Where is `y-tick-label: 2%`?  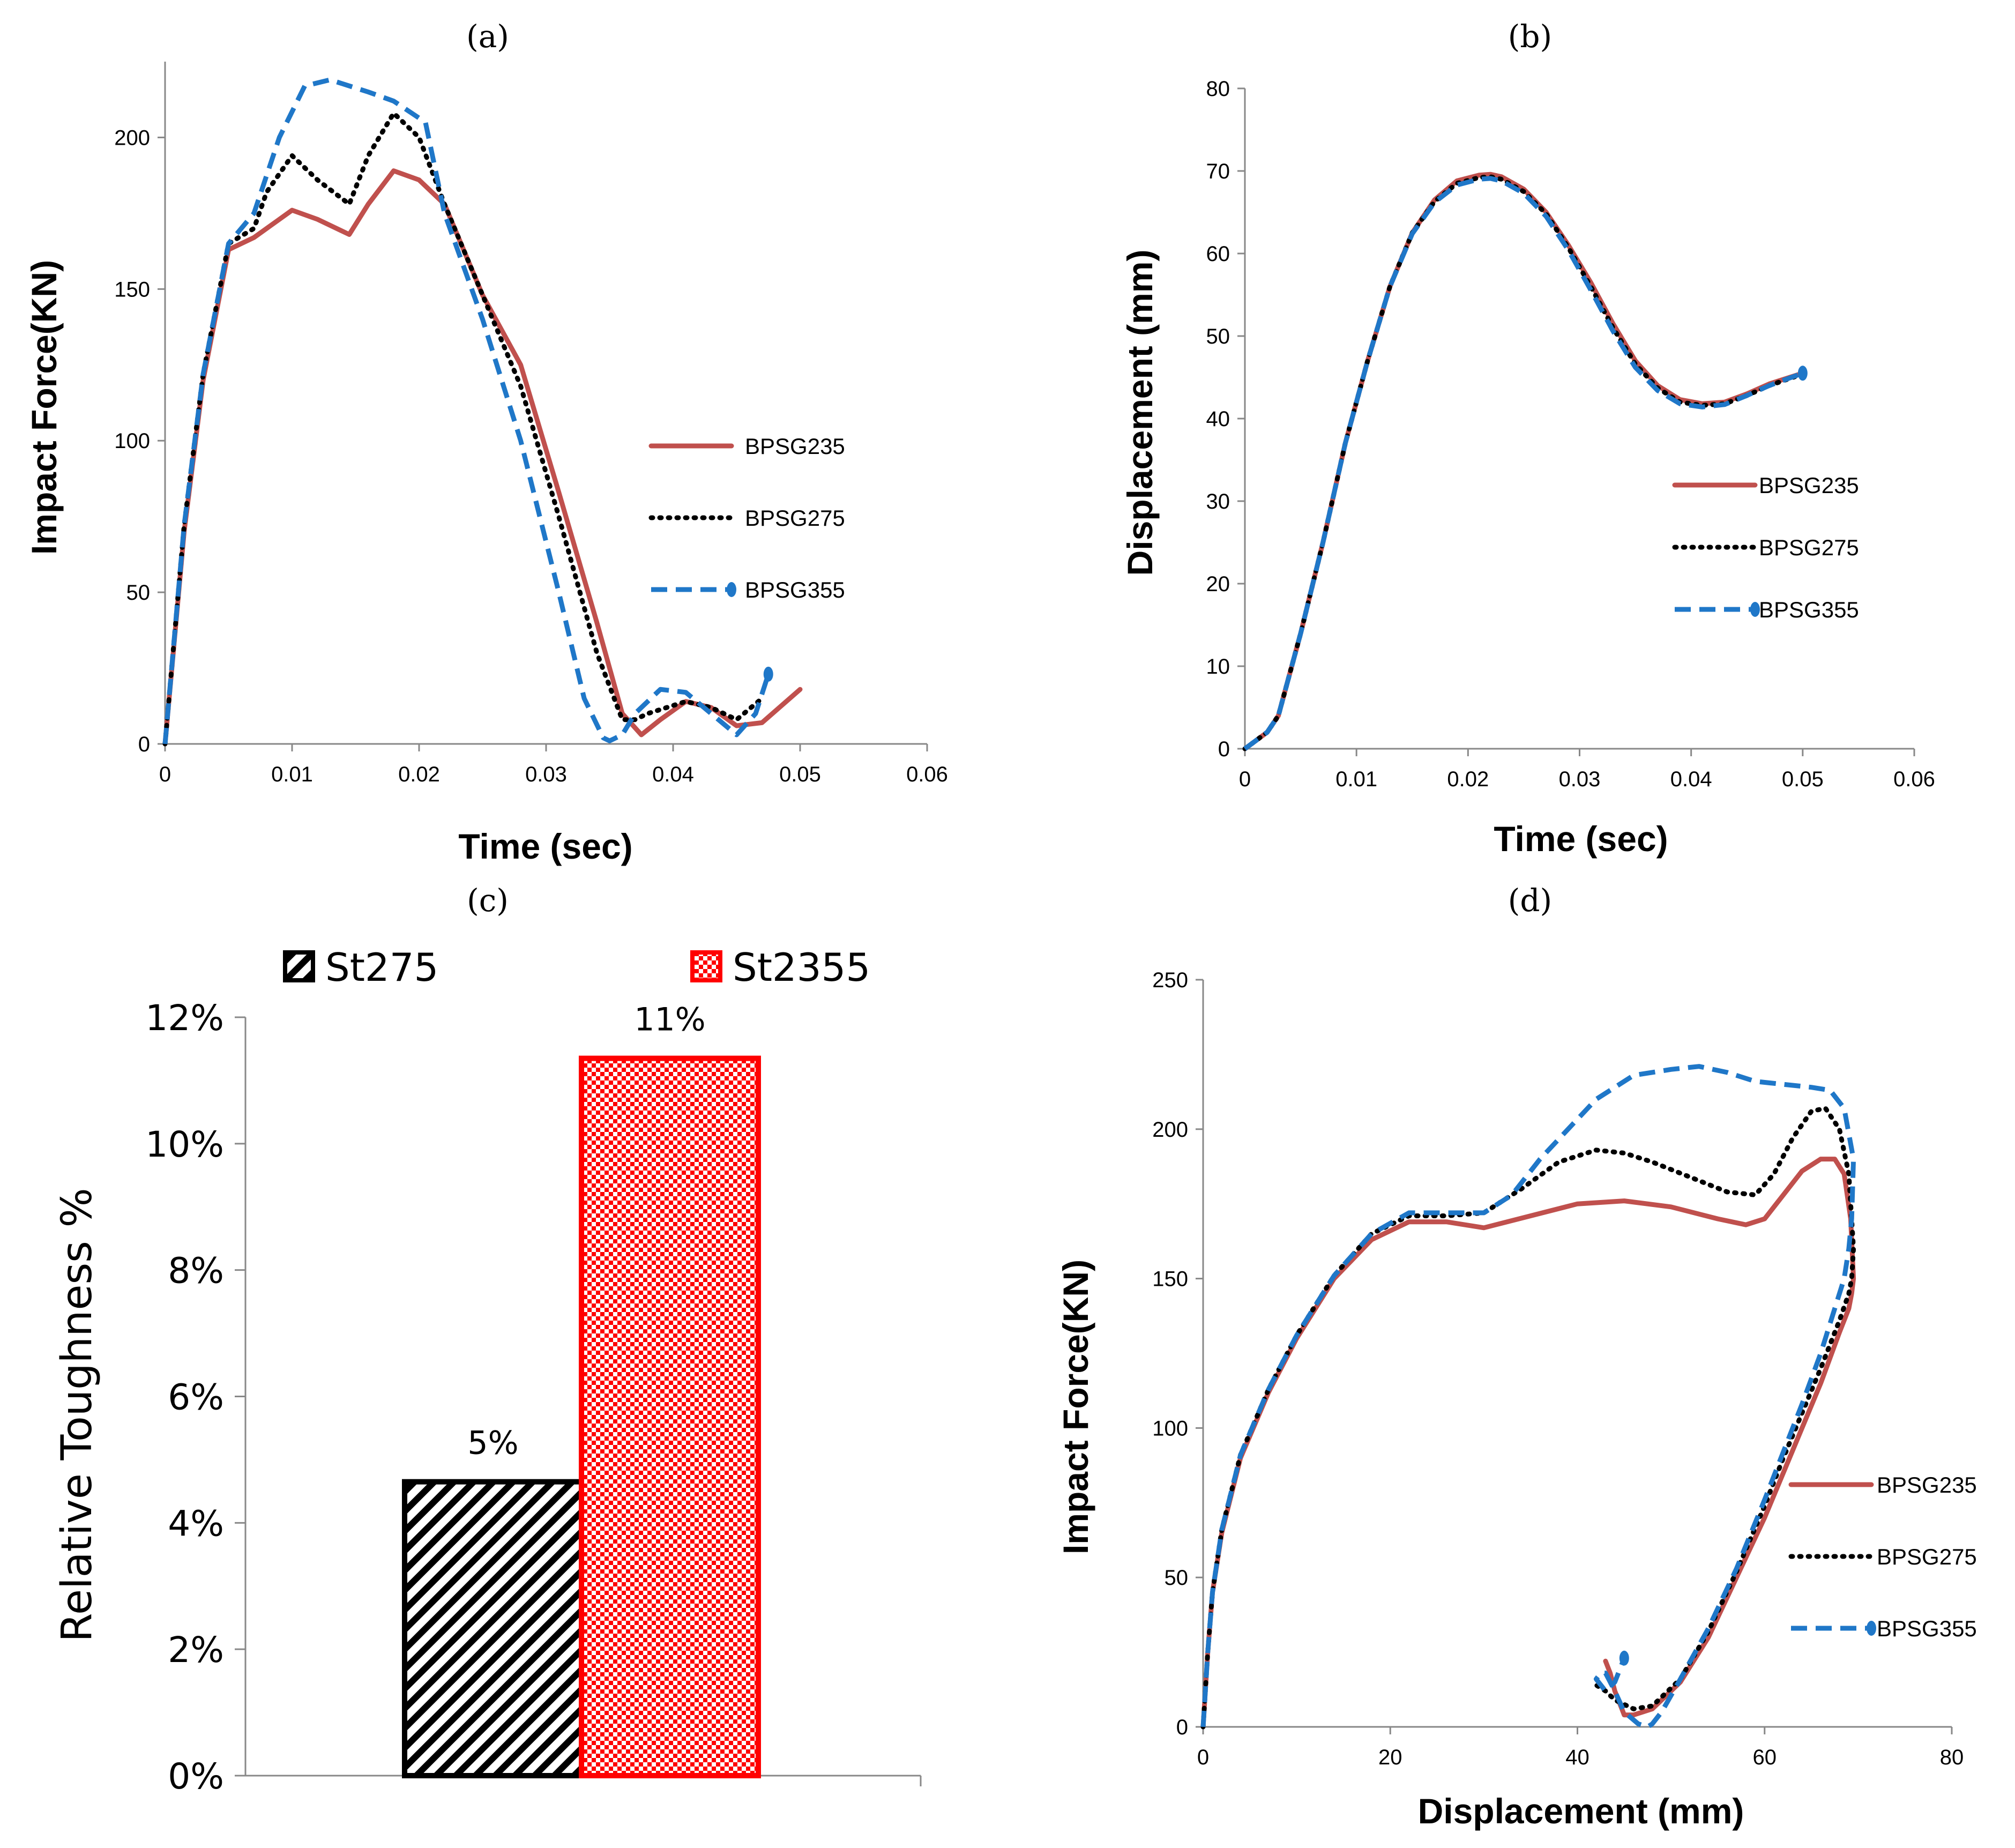 y-tick-label: 2% is located at coordinates (196, 1650).